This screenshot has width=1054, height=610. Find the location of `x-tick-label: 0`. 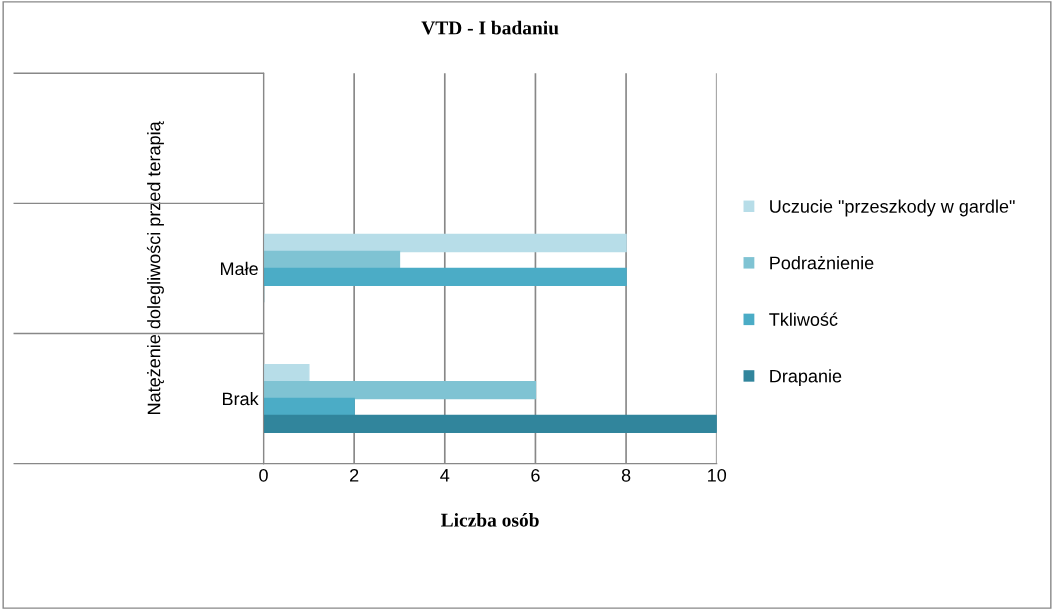

x-tick-label: 0 is located at coordinates (263, 475).